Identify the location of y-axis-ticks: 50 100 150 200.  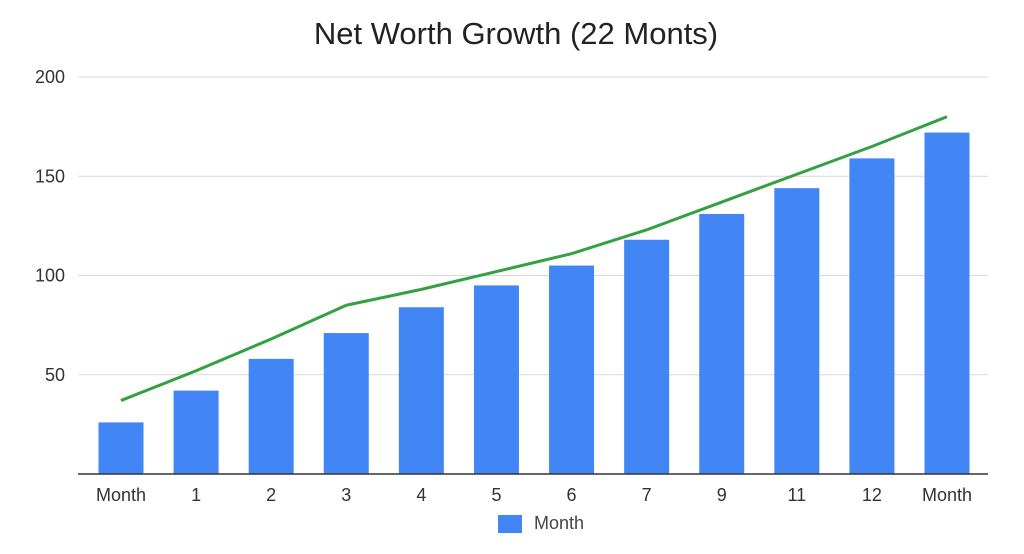
(50, 226).